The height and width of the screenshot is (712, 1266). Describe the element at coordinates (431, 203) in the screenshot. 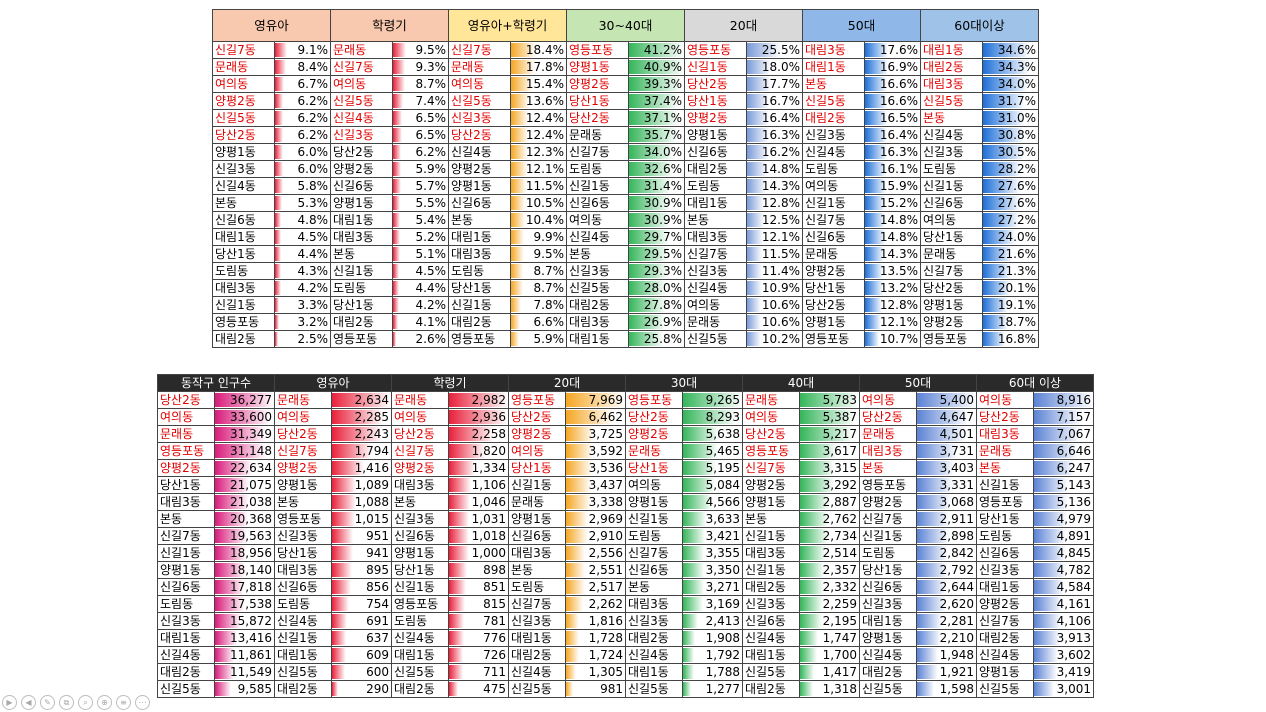

I see `value-text: 5.5%` at that location.